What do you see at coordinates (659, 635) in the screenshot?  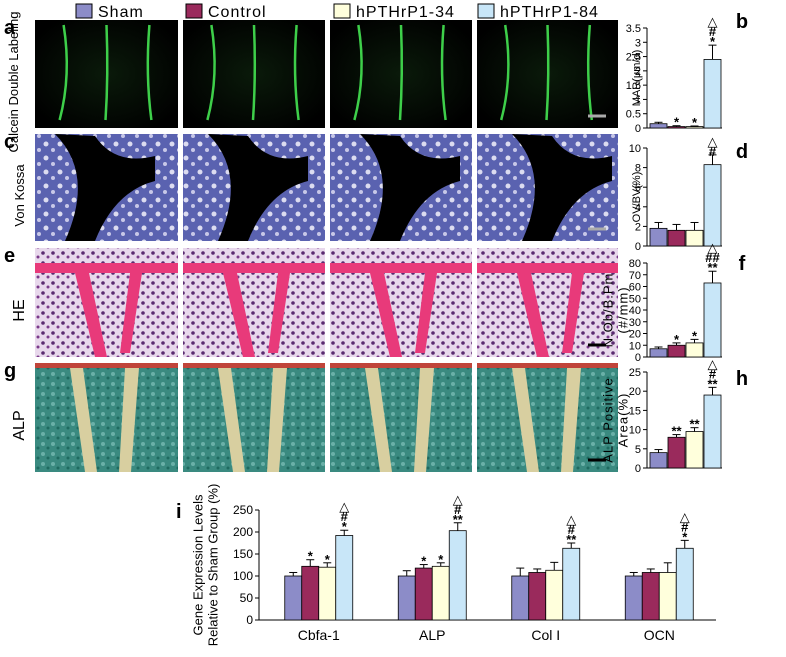 I see `x-tick-label: OCN` at bounding box center [659, 635].